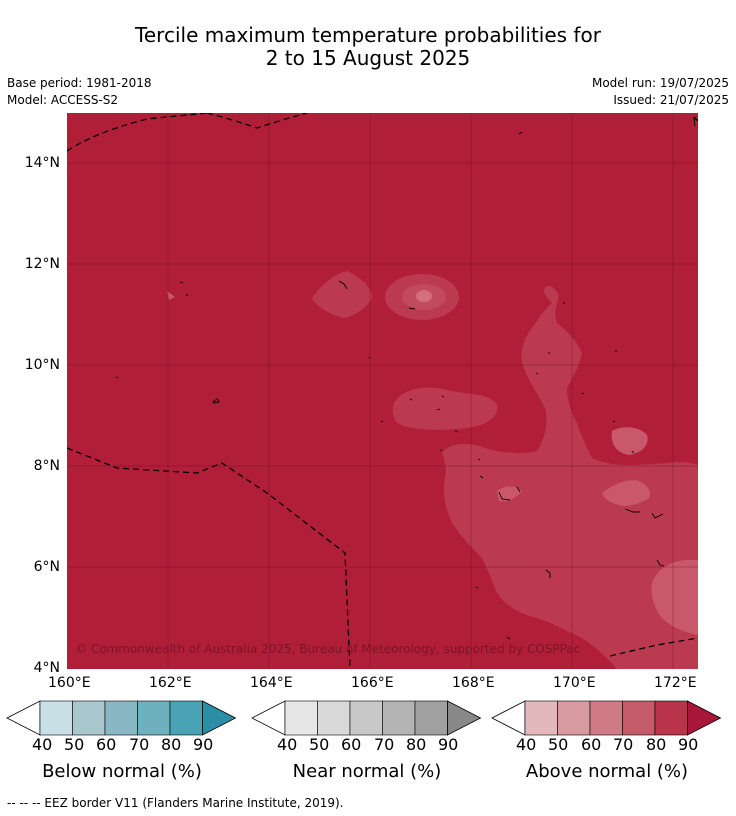 This screenshot has width=736, height=816. I want to click on lon-label: 160°E, so click(69, 683).